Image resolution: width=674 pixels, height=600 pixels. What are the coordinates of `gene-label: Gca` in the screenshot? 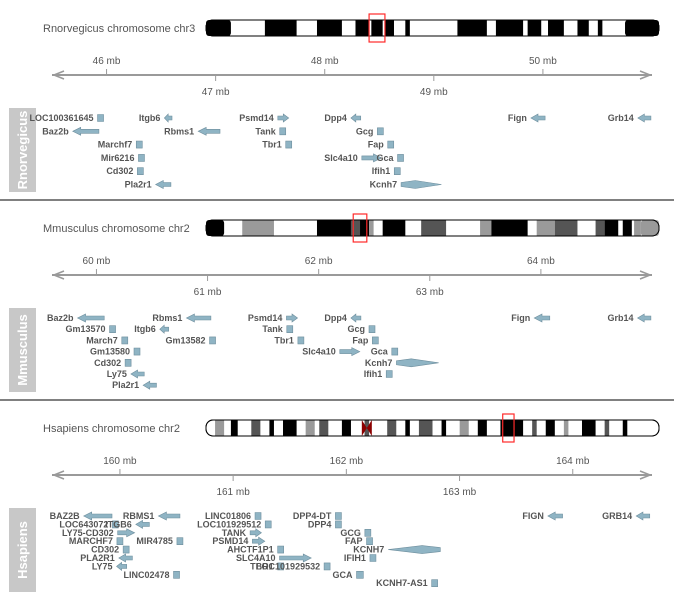 It's located at (386, 158).